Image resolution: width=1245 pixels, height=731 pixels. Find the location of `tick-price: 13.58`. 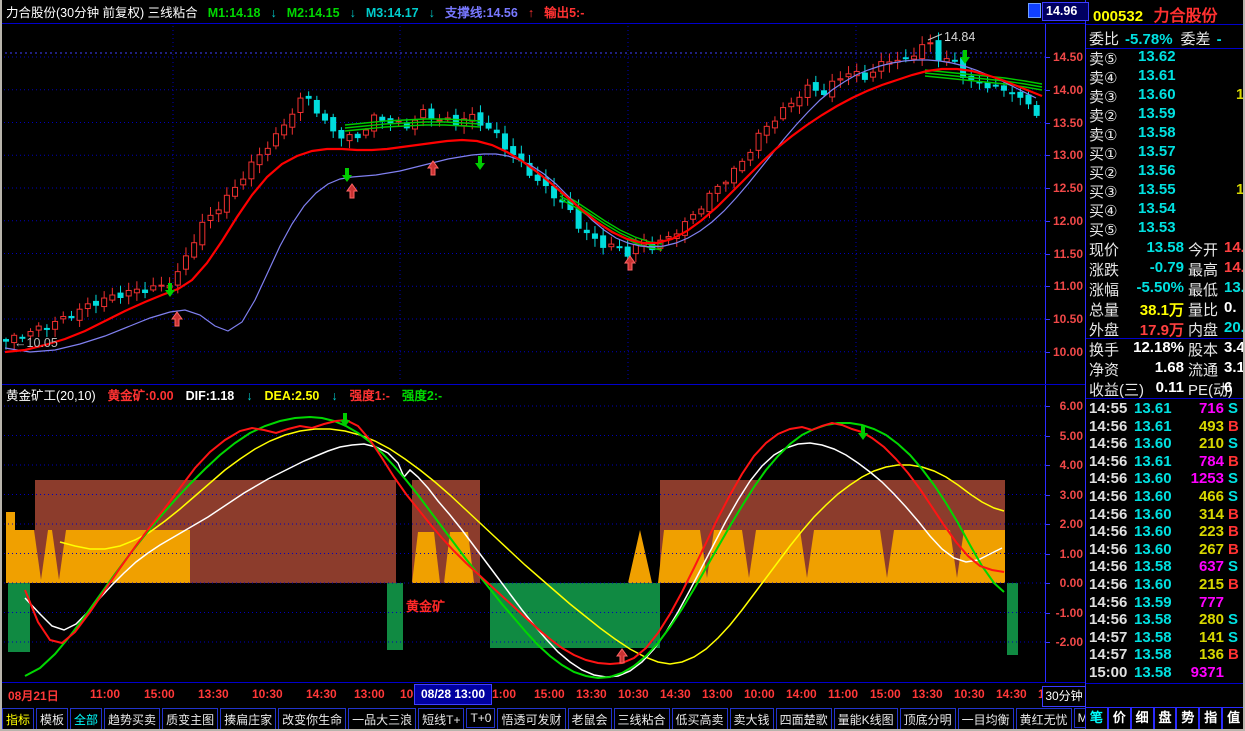

tick-price: 13.58 is located at coordinates (1153, 567).